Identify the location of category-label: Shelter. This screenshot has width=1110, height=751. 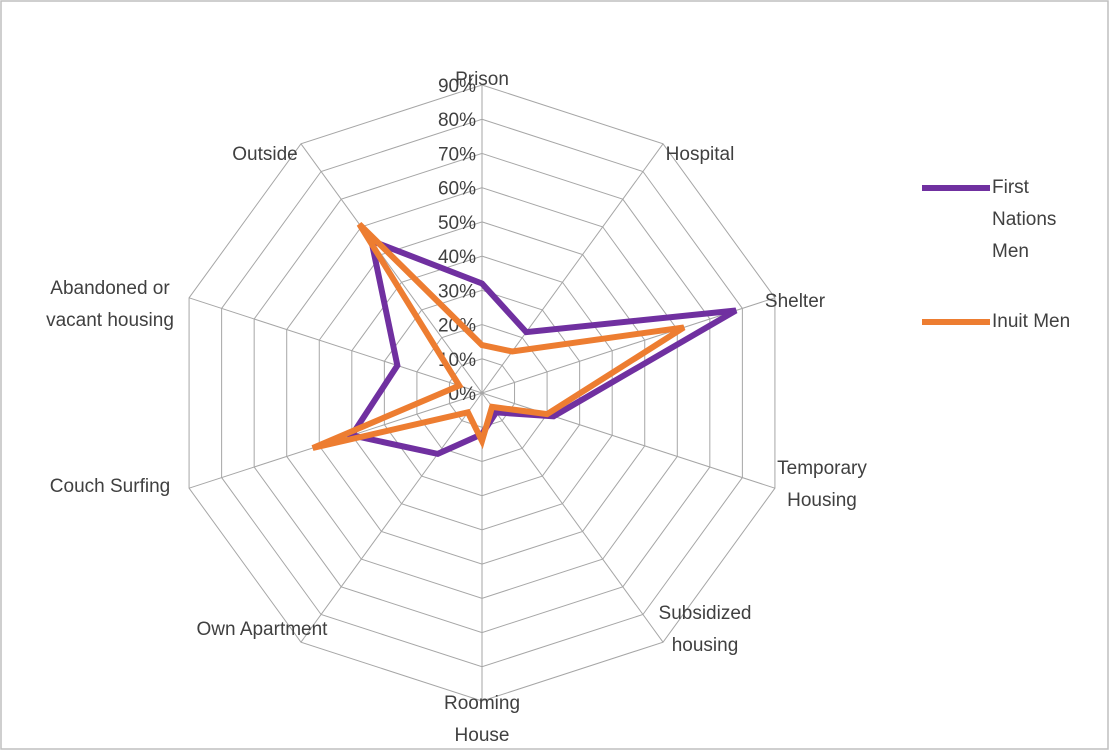
(795, 301).